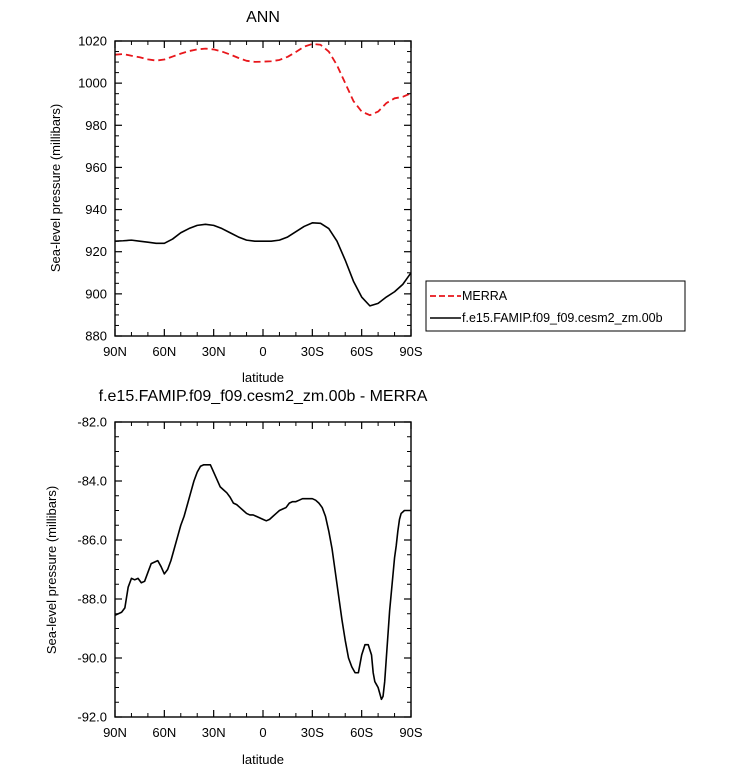 The width and height of the screenshot is (733, 771). I want to click on top-x-tick-label: 60N, so click(164, 351).